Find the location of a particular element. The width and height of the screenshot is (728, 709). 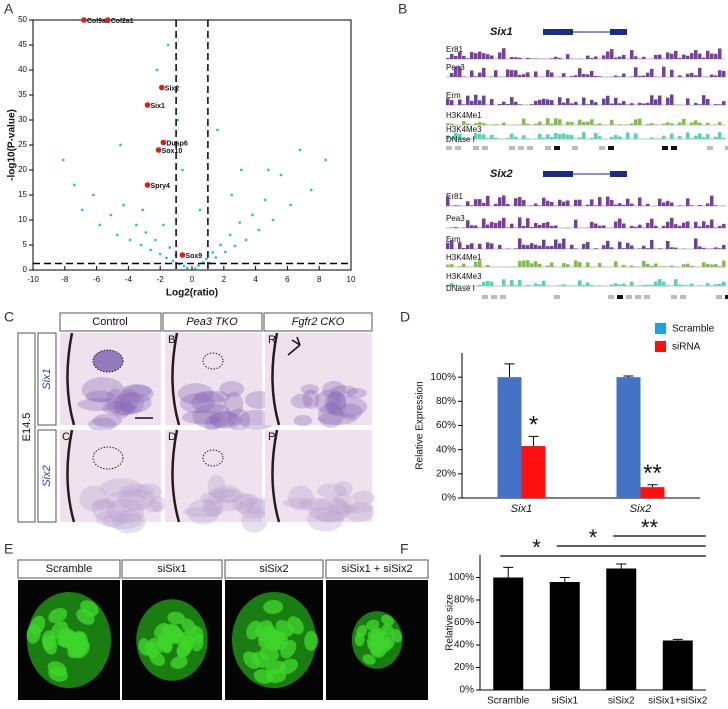

gene-title: Six2 is located at coordinates (501, 174).